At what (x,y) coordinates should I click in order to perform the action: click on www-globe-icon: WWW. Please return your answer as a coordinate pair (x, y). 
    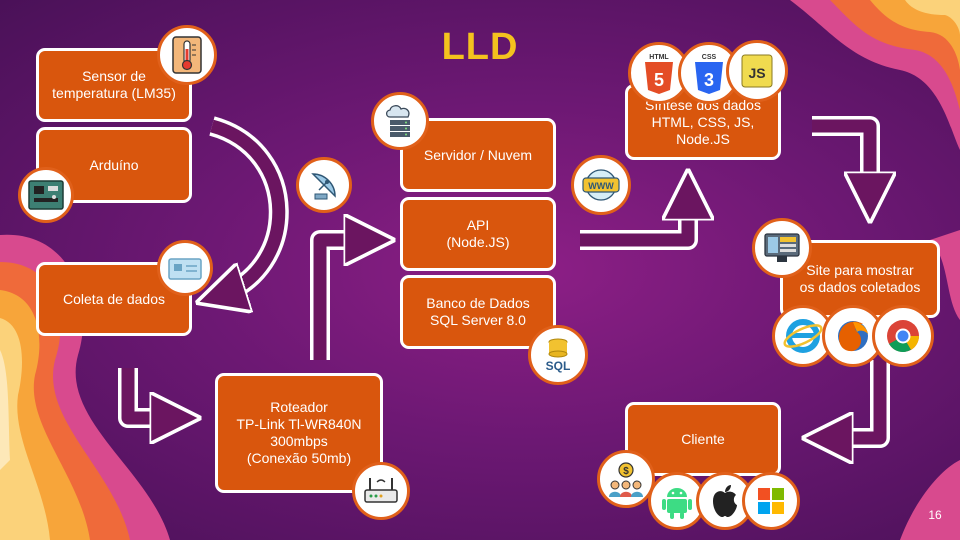
    Looking at the image, I should click on (601, 185).